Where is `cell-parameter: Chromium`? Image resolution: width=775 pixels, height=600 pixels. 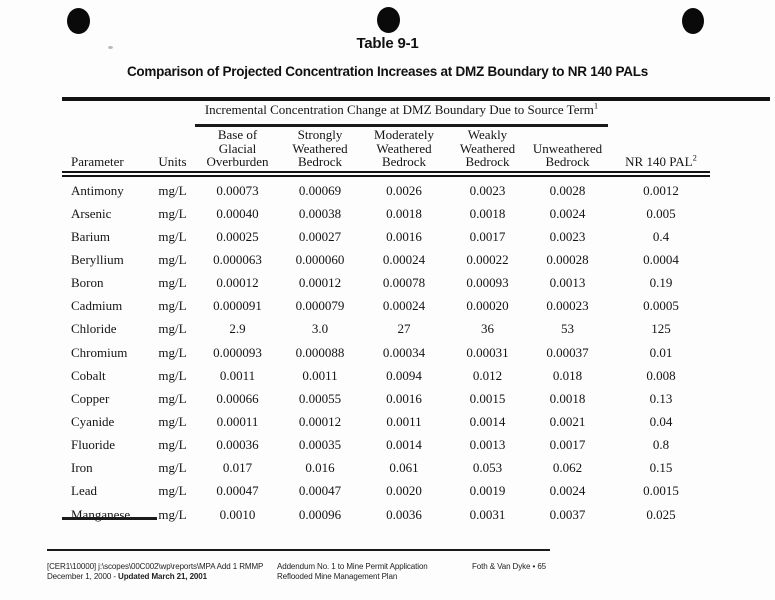 cell-parameter: Chromium is located at coordinates (99, 352).